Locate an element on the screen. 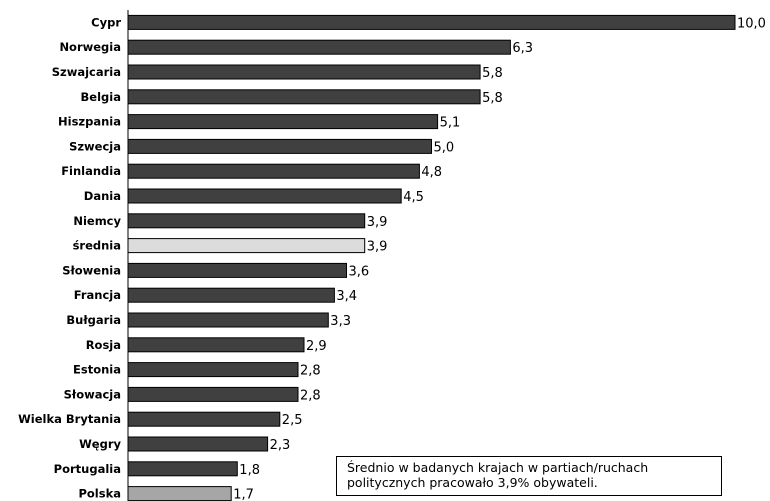 This screenshot has width=770, height=501. category-label: Rosja is located at coordinates (103, 345).